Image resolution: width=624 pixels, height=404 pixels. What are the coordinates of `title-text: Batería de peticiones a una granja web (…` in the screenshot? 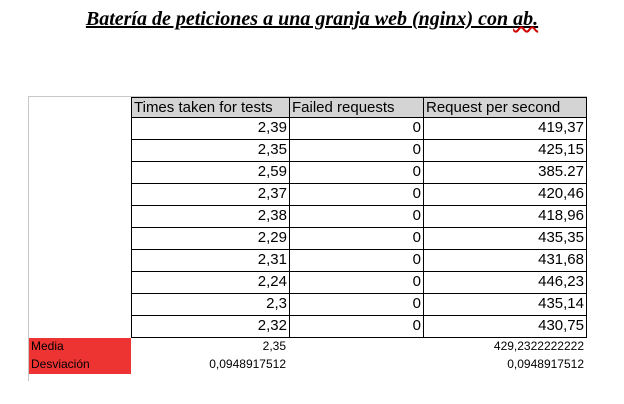 It's located at (299, 19).